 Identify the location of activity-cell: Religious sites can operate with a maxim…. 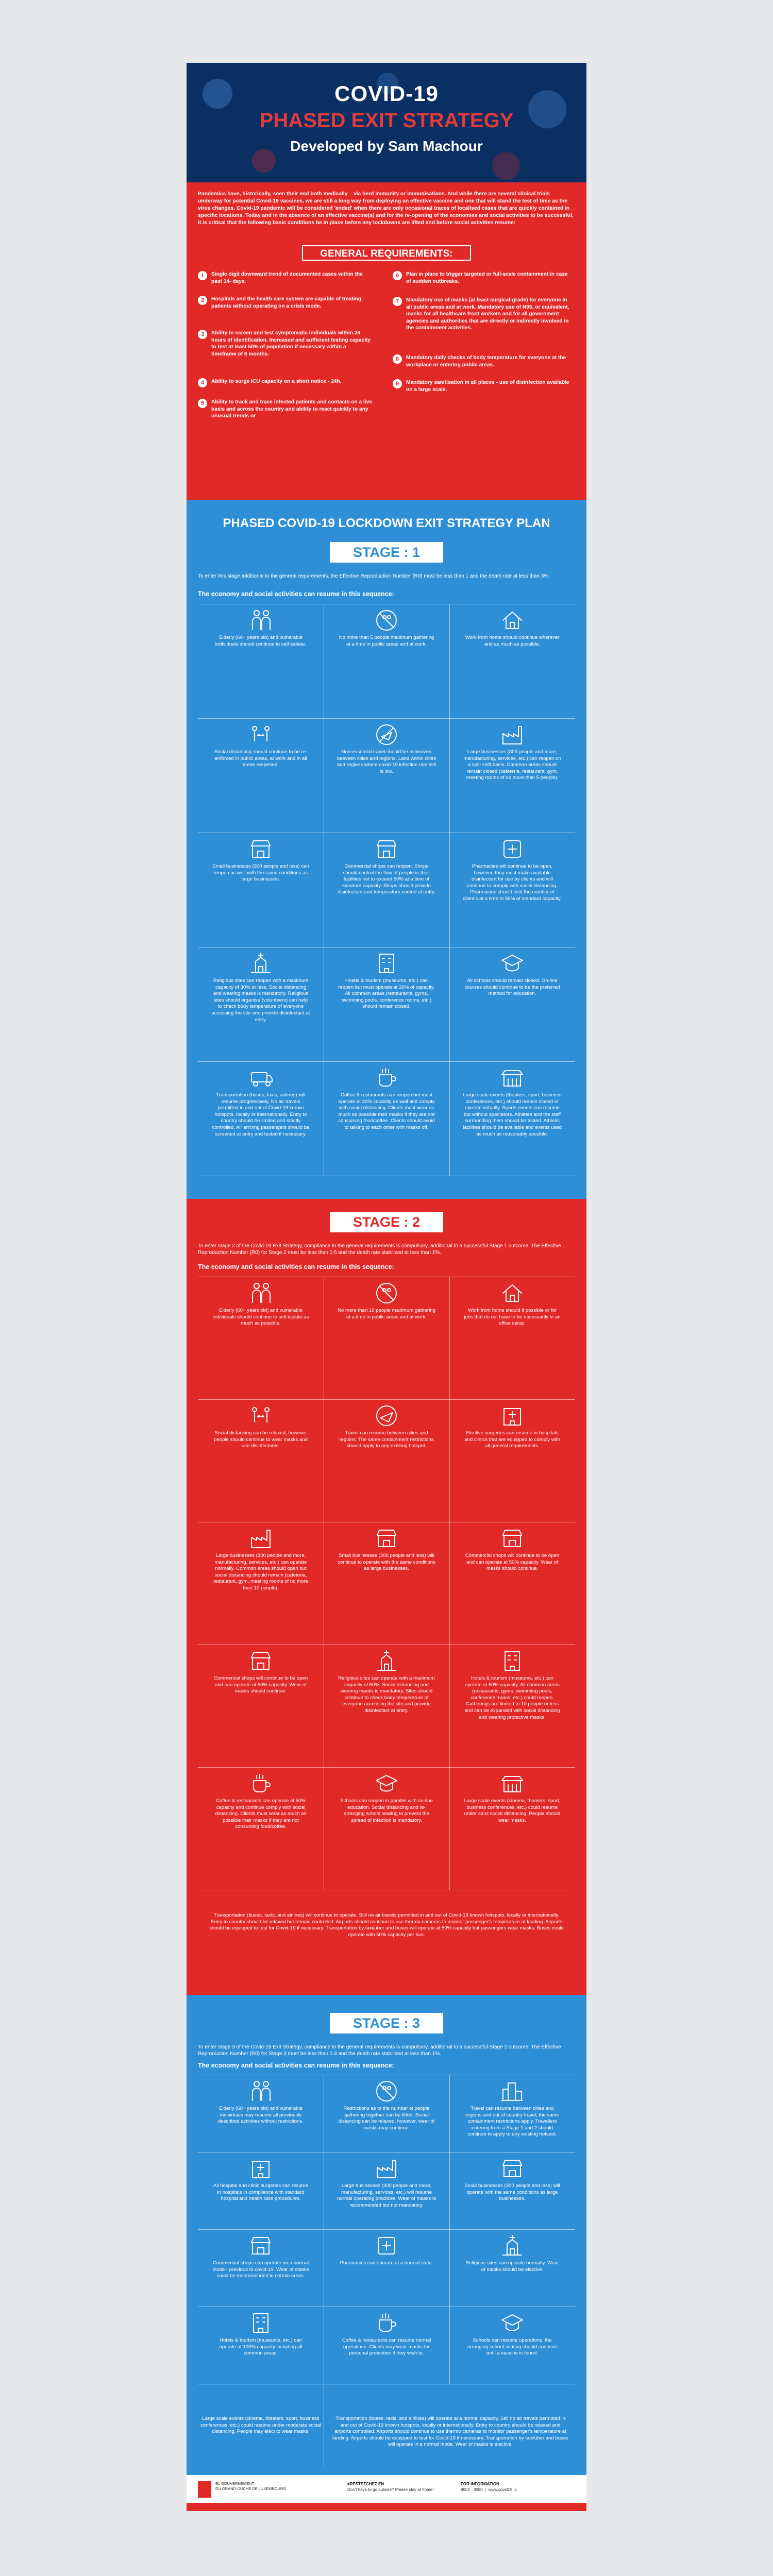
(386, 1706).